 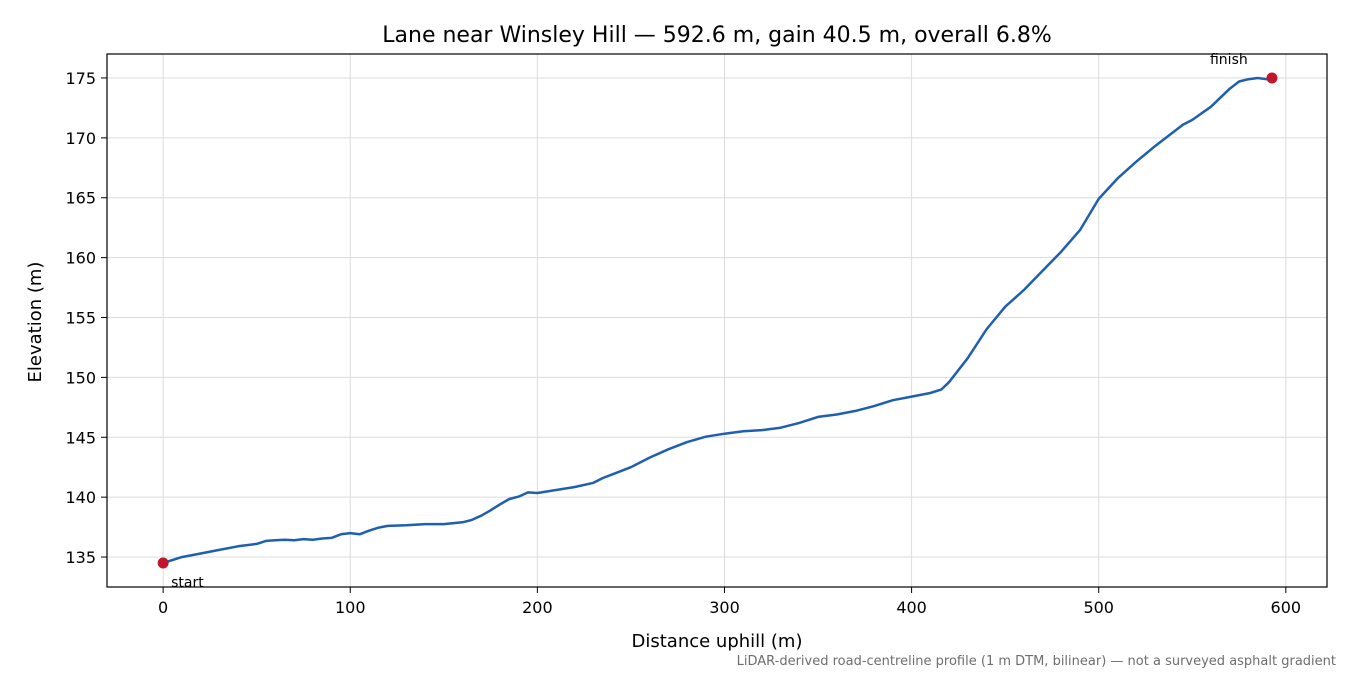 I want to click on x-tick-label: 300, so click(x=724, y=607).